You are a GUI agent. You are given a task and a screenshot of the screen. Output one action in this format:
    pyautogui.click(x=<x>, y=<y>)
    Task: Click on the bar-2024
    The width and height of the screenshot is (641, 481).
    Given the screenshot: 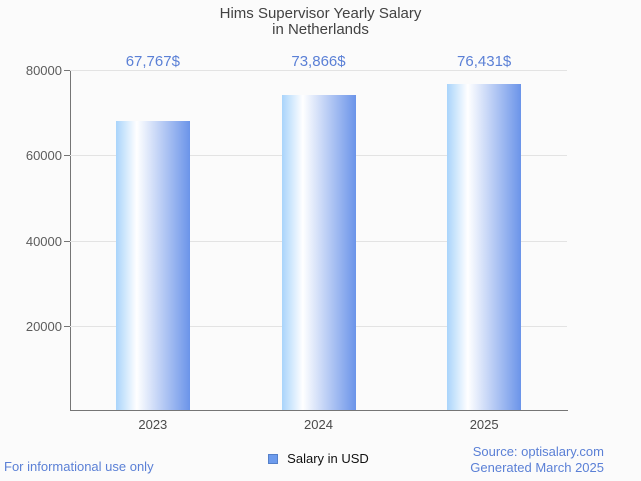 What is the action you would take?
    pyautogui.click(x=318, y=252)
    